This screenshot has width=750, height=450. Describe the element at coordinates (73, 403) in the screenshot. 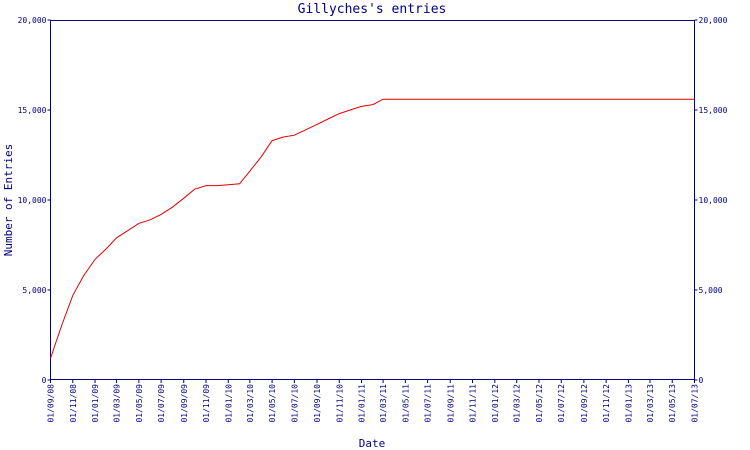

I see `x-tick-label: 01/11/08` at that location.